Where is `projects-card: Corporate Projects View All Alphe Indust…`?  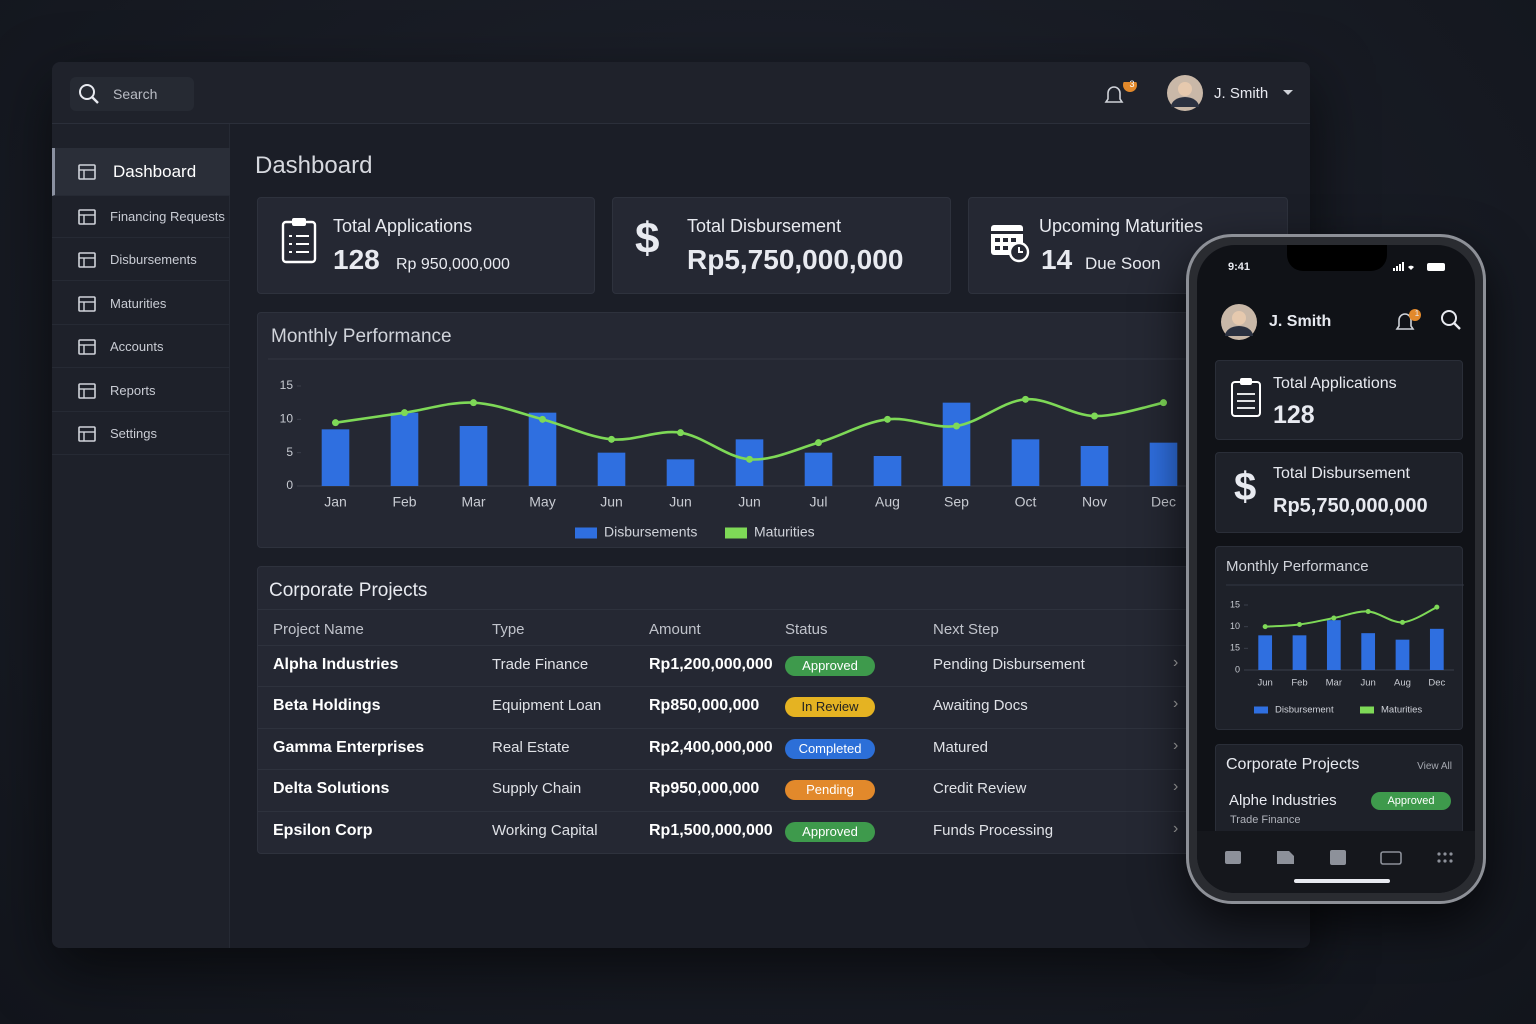
projects-card: Corporate Projects View All Alphe Indust… is located at coordinates (1339, 794).